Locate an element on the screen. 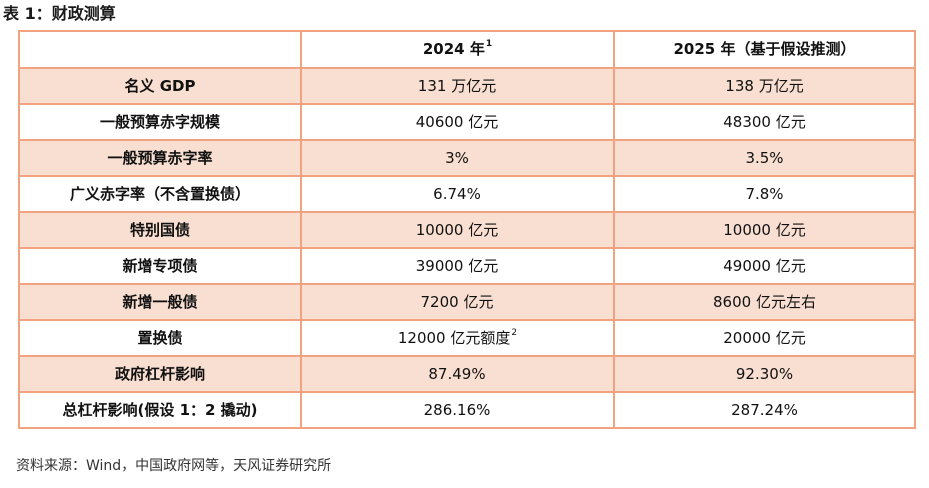 The image size is (929, 488). cell-2024-value: 7200 亿元 is located at coordinates (457, 302).